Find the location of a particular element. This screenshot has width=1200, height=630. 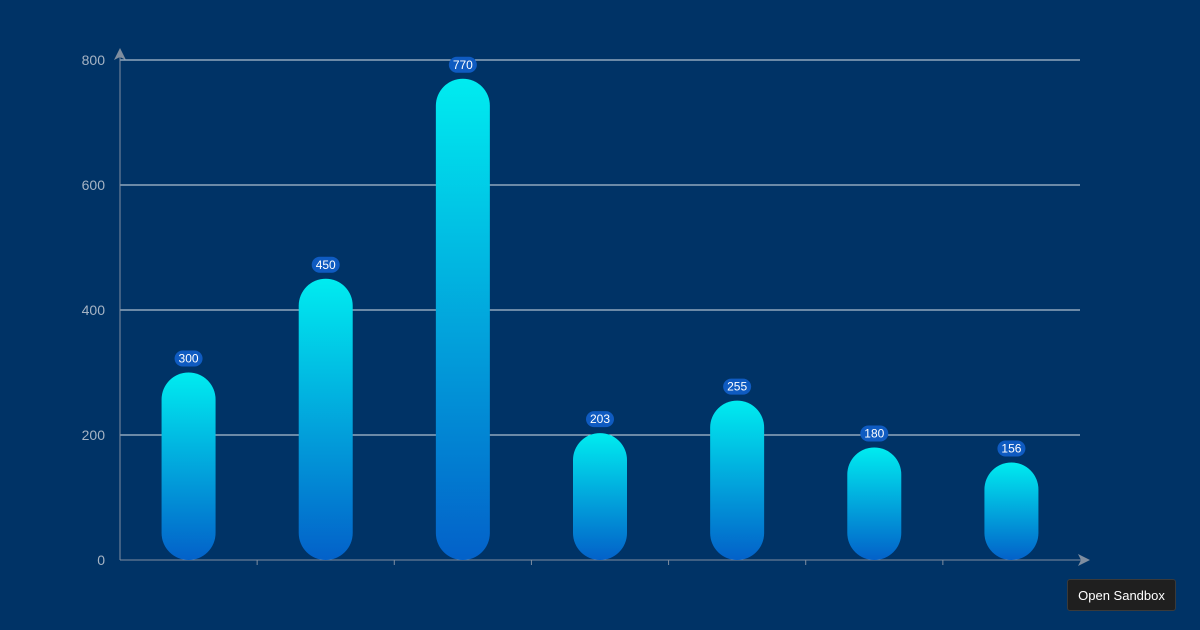

data-label: 770 is located at coordinates (463, 65).